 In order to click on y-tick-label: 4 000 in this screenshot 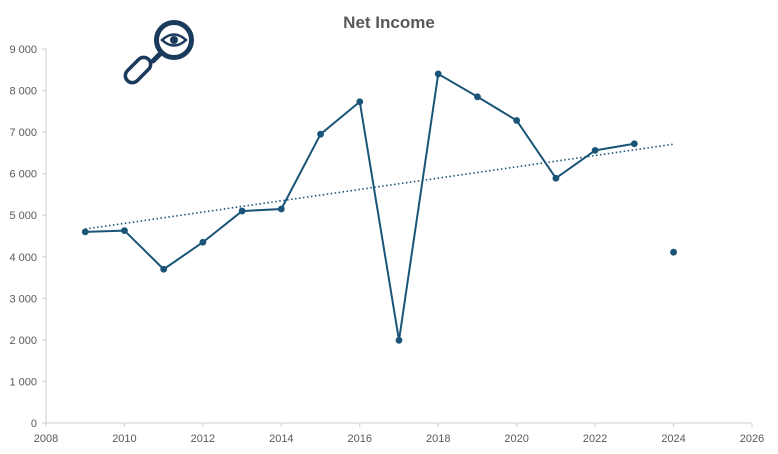, I will do `click(23, 258)`.